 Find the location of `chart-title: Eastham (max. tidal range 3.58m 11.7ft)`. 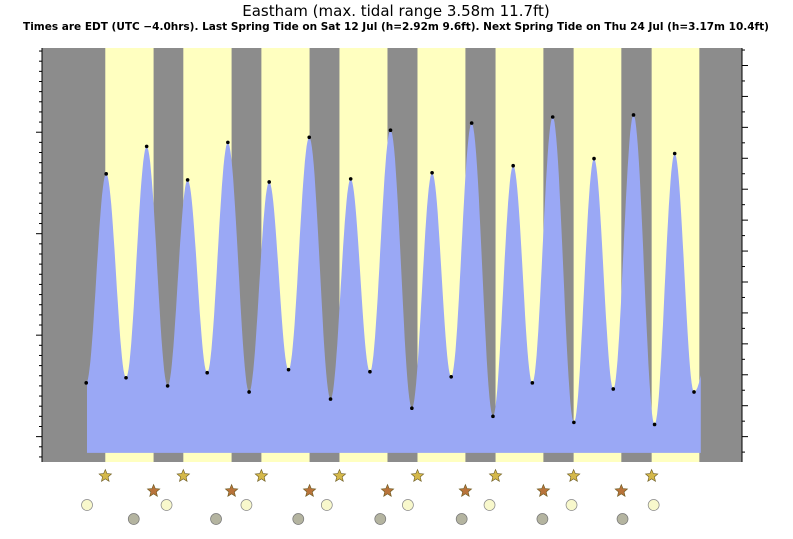

chart-title: Eastham (max. tidal range 3.58m 11.7ft) is located at coordinates (396, 11).